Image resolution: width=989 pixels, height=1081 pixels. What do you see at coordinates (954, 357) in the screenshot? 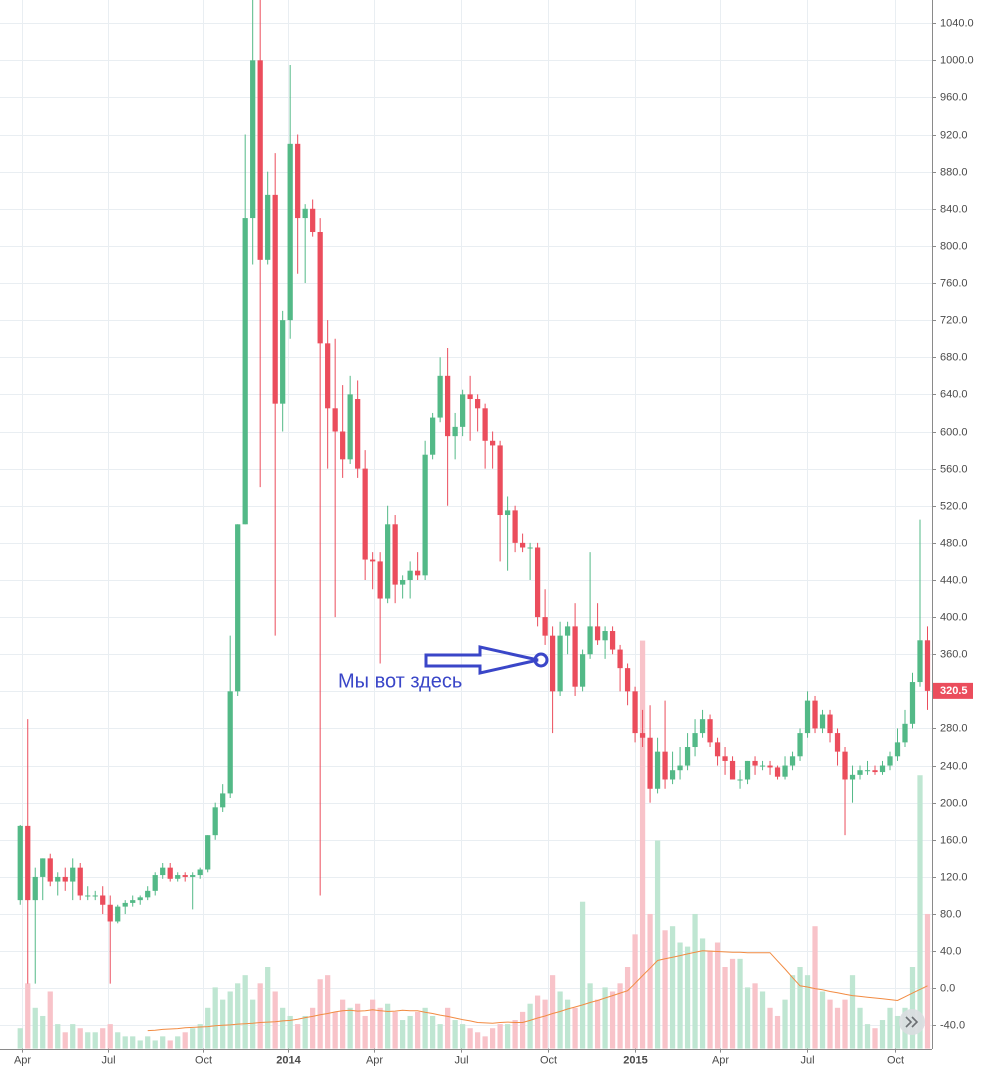
I see `y-tick-label: 680.0` at bounding box center [954, 357].